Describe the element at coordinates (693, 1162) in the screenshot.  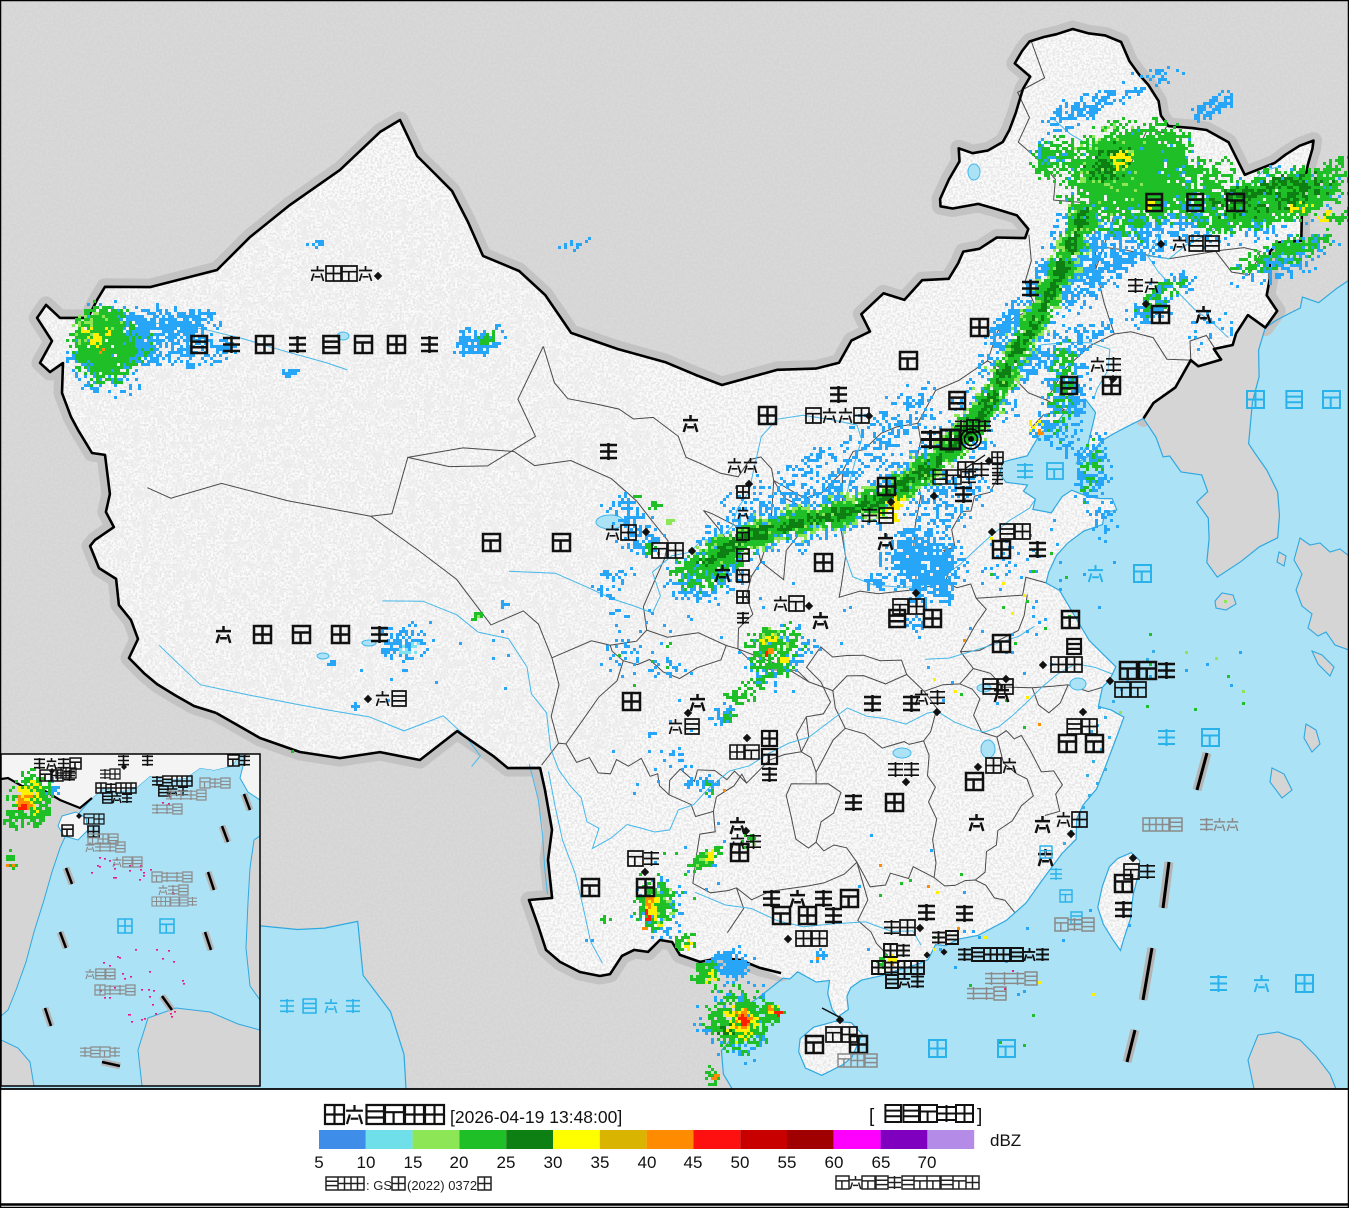
I see `svg-text: 45` at that location.